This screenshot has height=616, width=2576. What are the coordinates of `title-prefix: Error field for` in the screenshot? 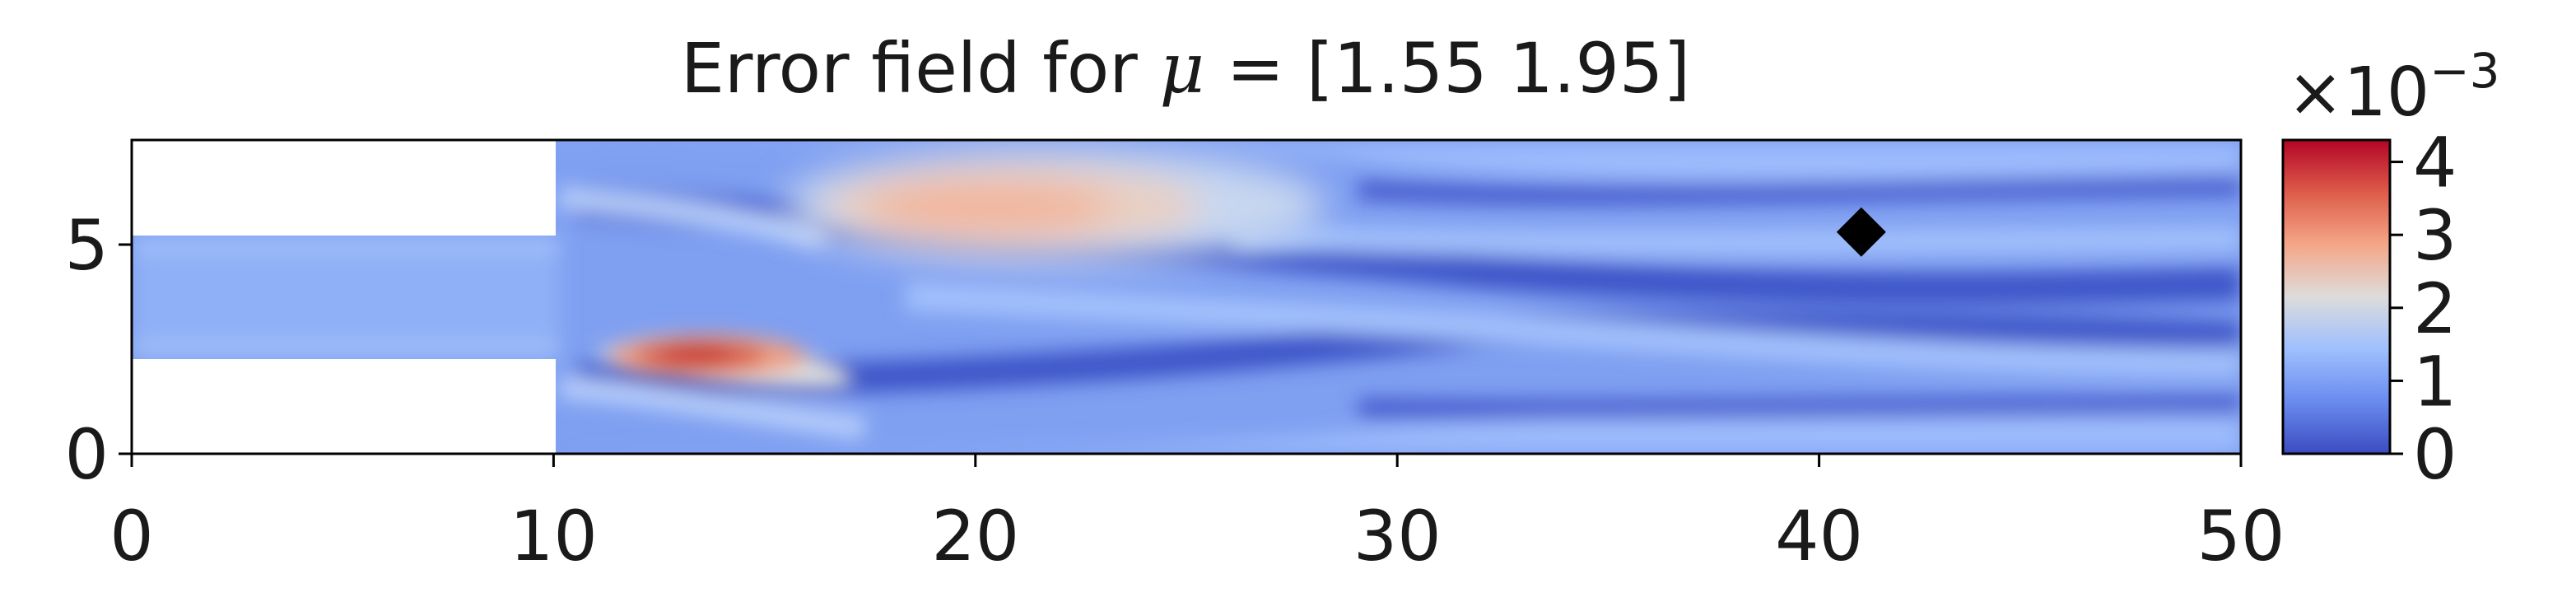 It's located at (920, 68).